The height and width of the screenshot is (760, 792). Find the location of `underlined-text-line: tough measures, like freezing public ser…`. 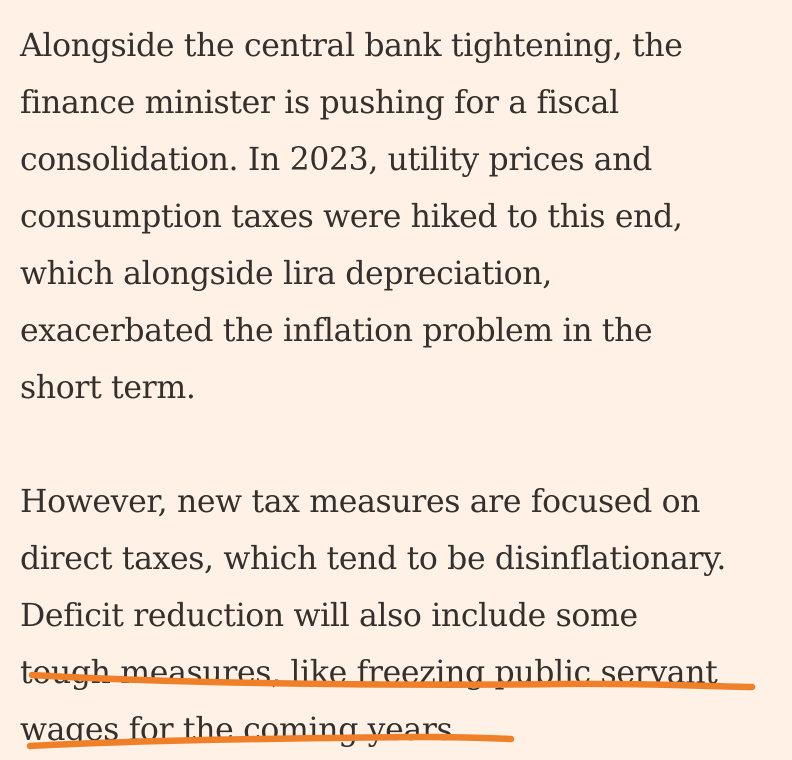

underlined-text-line: tough measures, like freezing public ser… is located at coordinates (369, 673).